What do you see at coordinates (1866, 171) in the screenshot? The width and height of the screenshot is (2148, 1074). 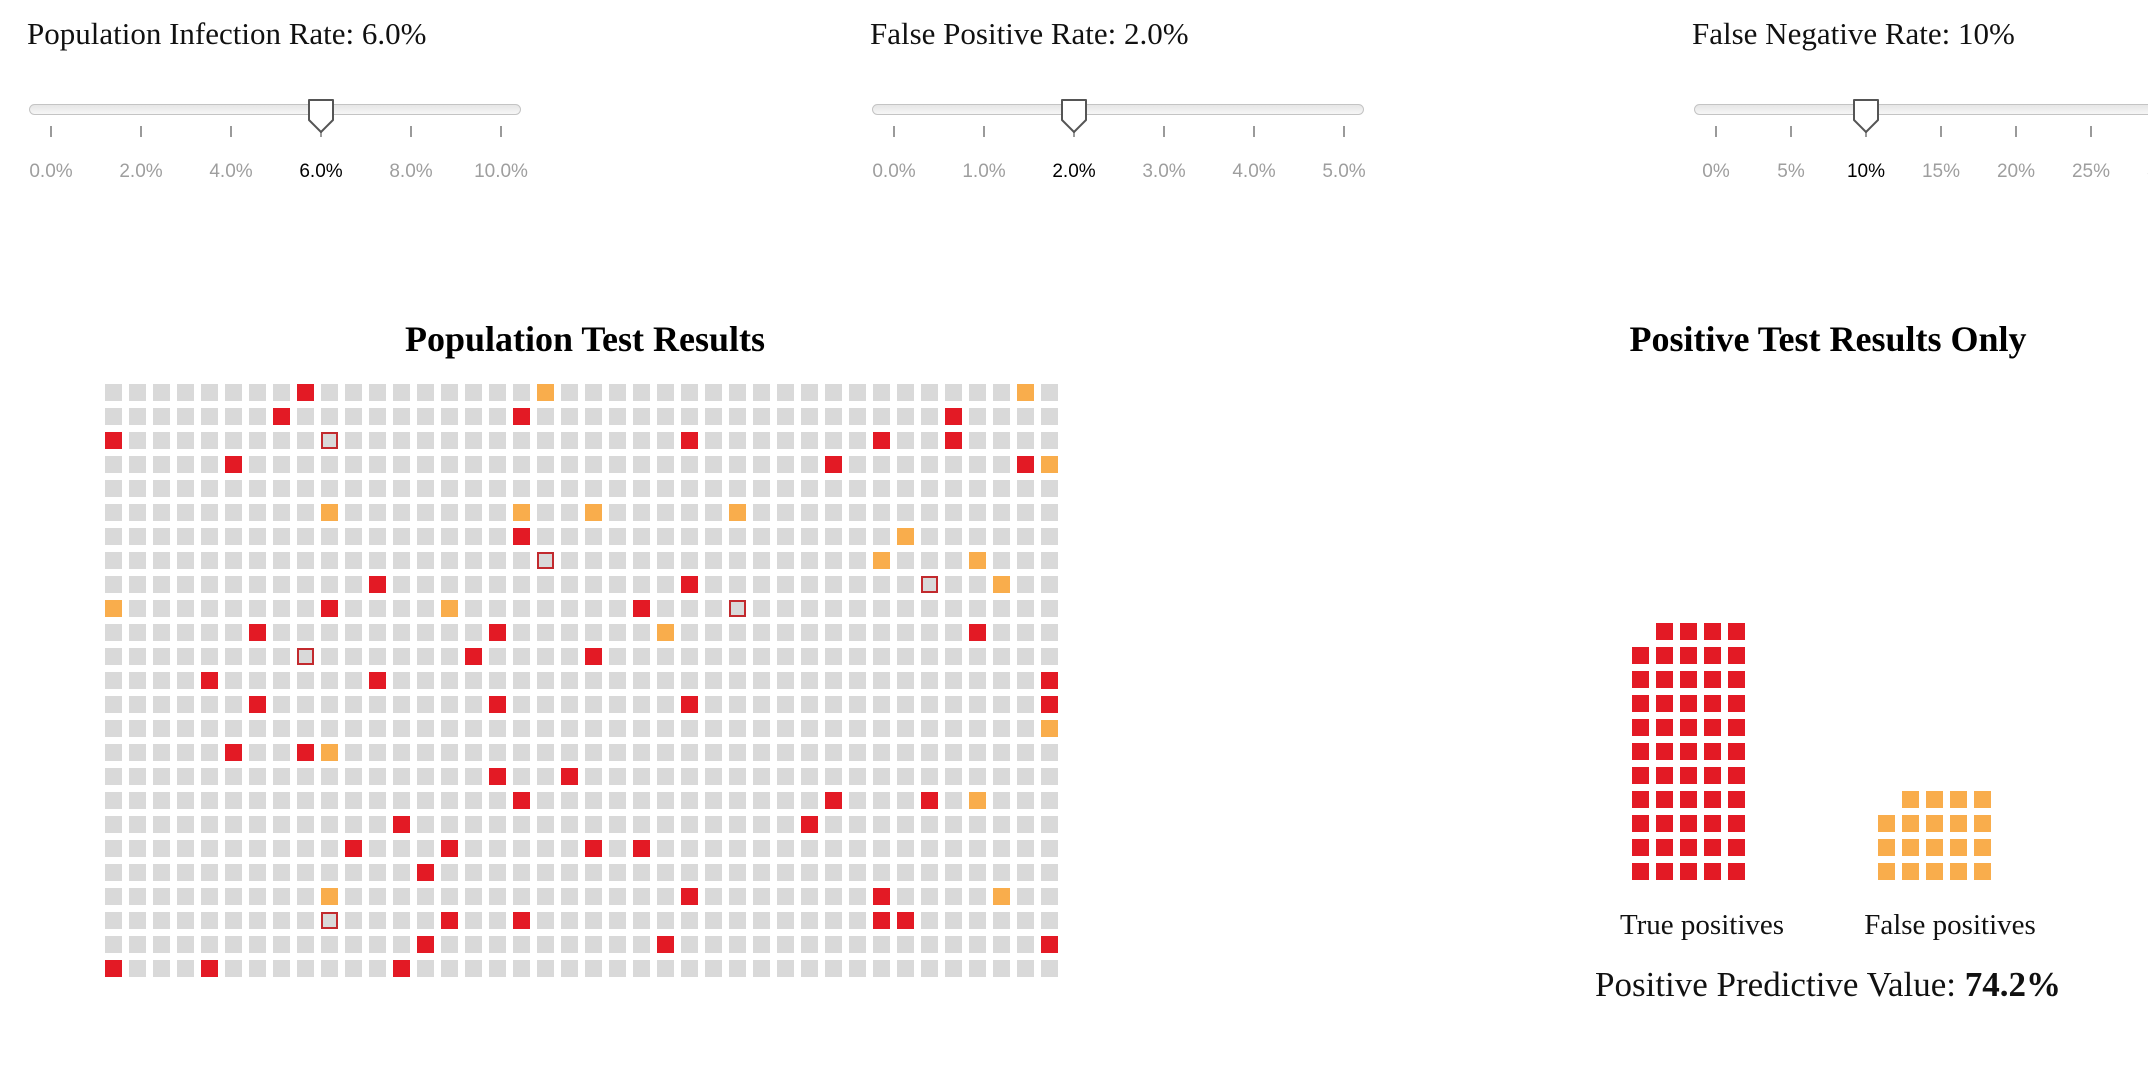 I see `slider-tick-label: 10%` at bounding box center [1866, 171].